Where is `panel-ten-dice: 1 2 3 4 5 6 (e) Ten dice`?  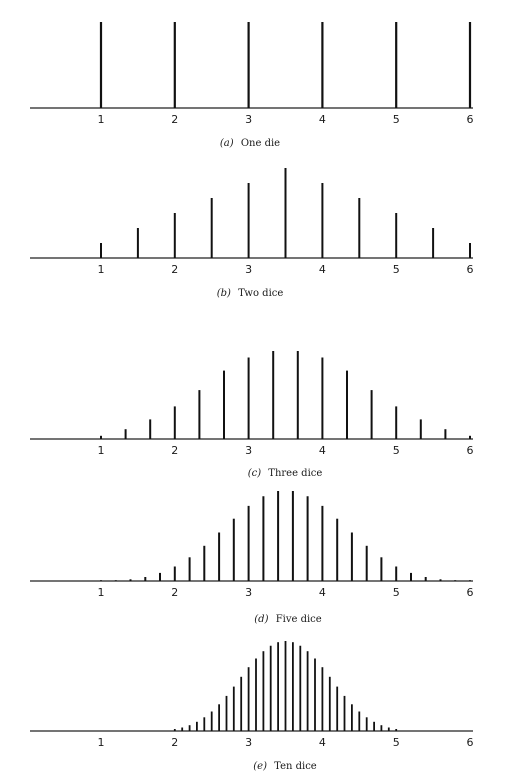 panel-ten-dice: 1 2 3 4 5 6 (e) Ten dice is located at coordinates (252, 706).